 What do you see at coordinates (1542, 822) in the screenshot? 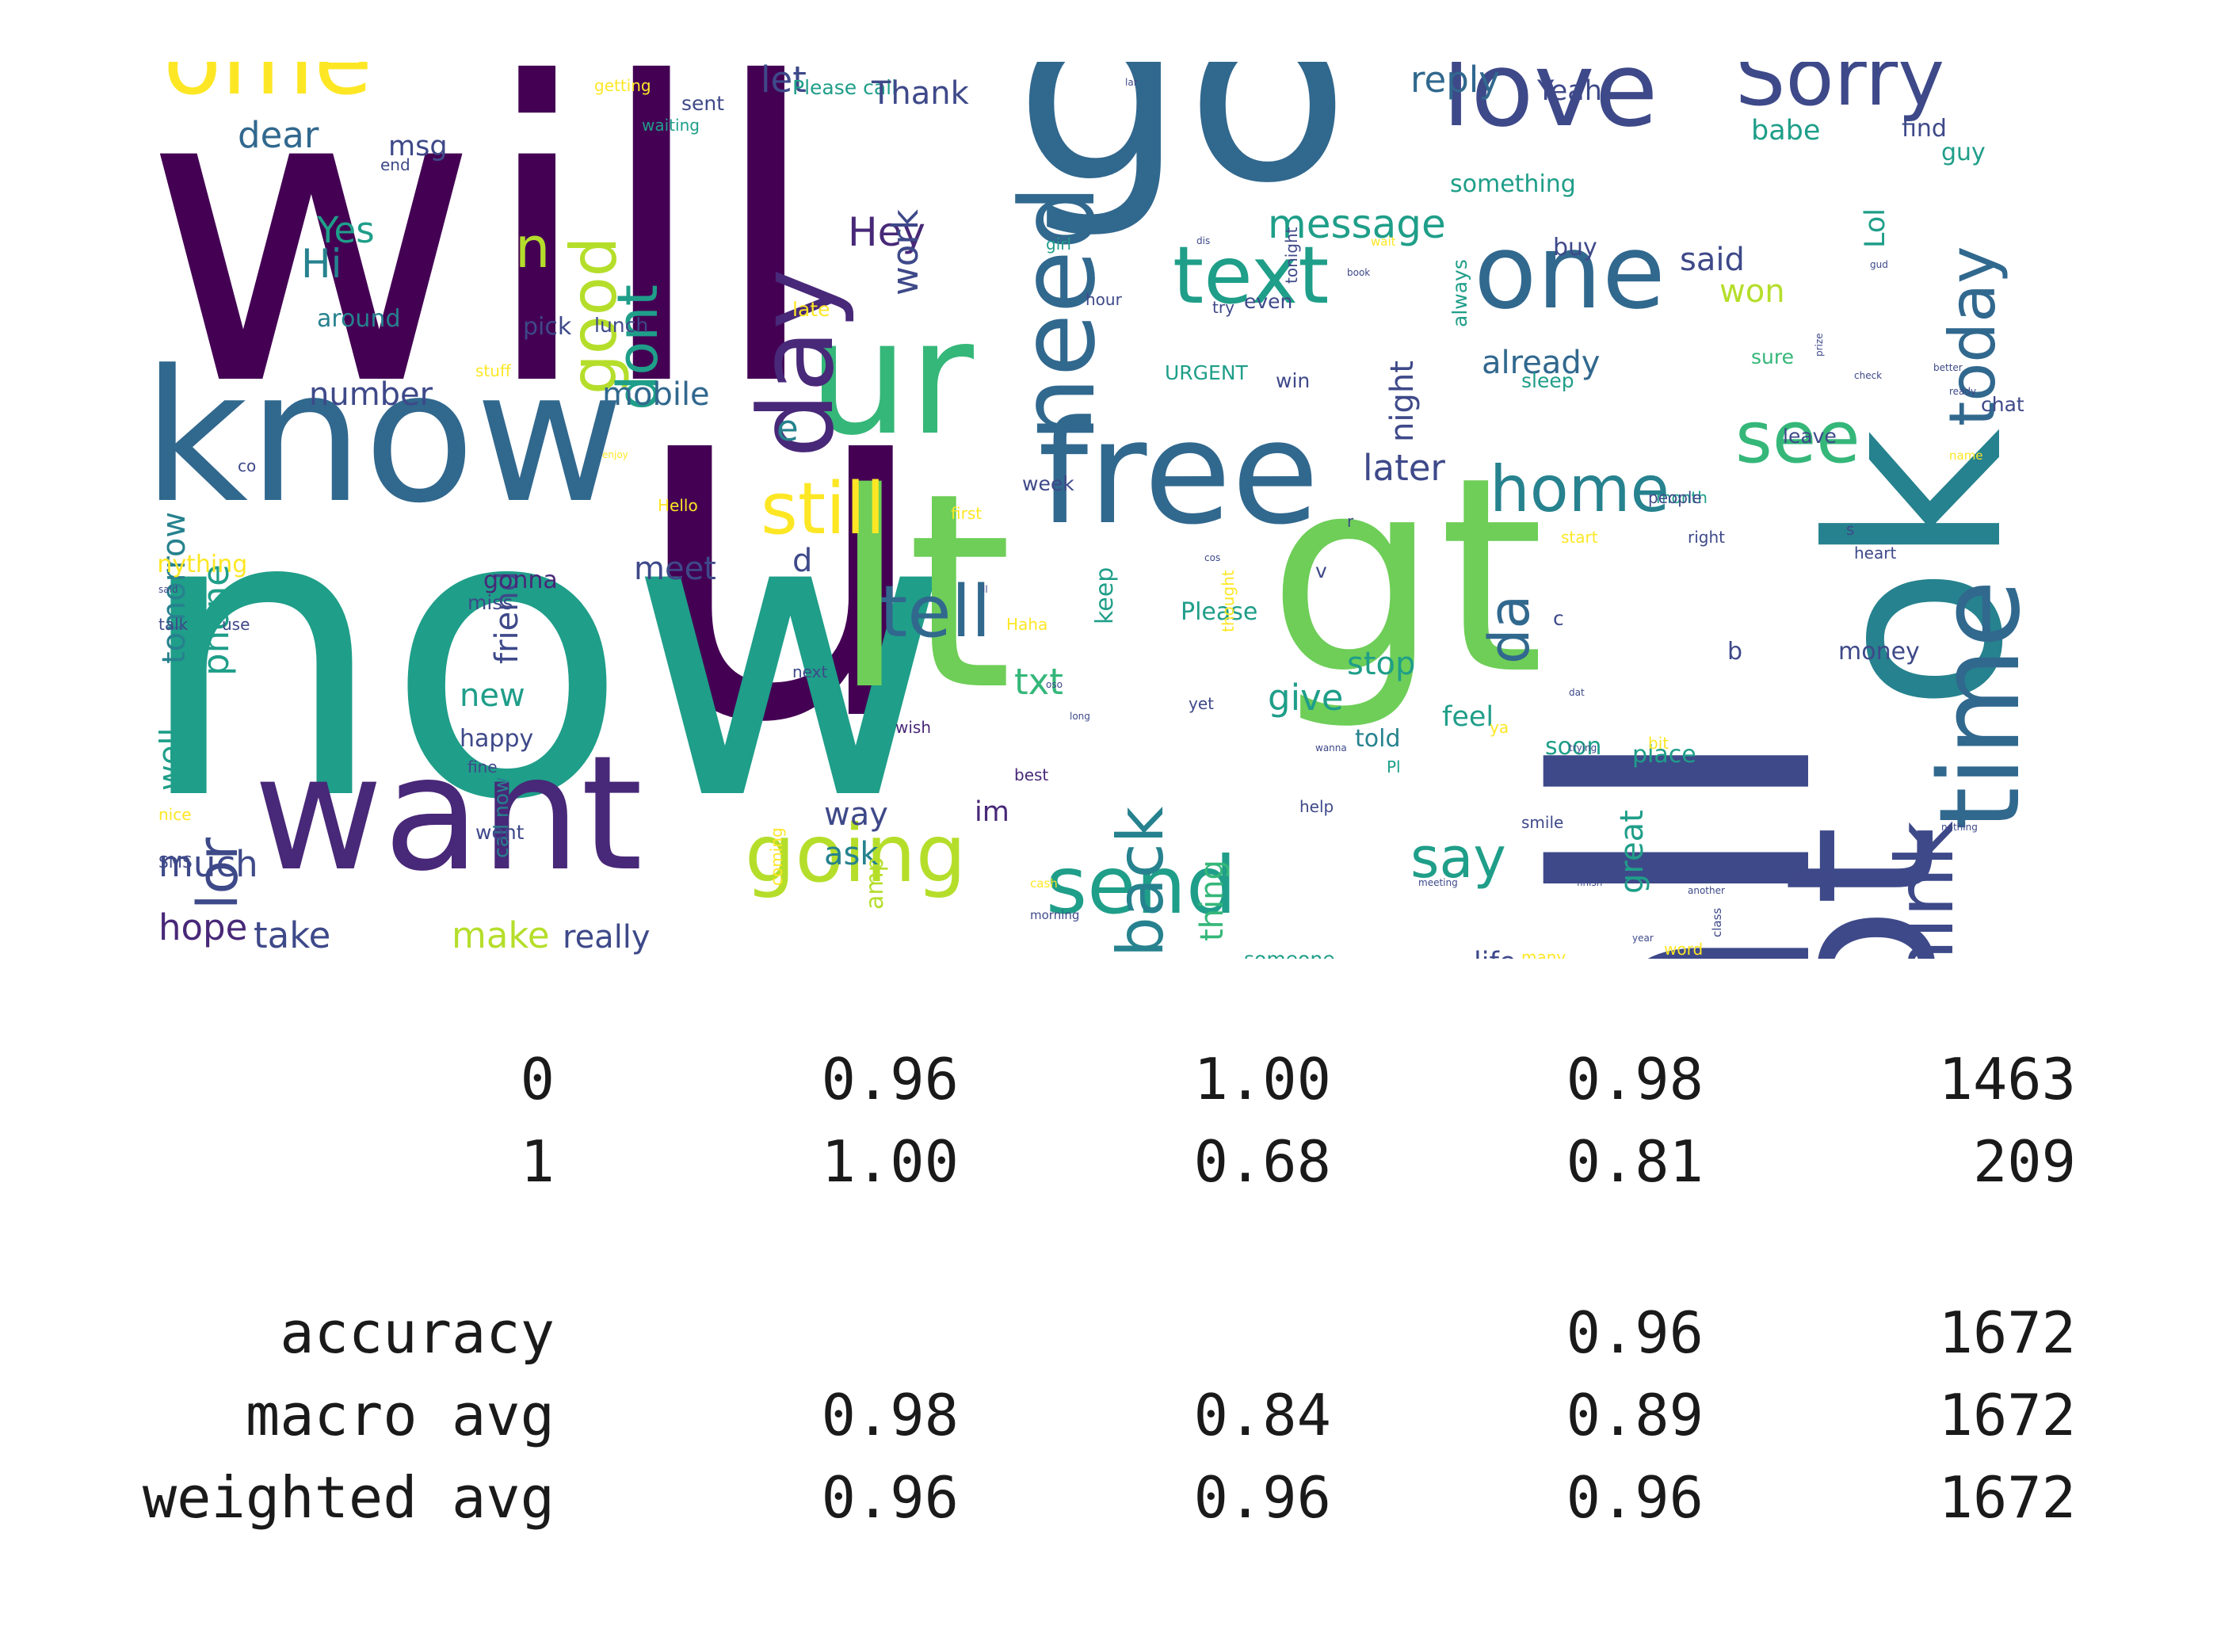
I see `word-cloud-word: smile` at bounding box center [1542, 822].